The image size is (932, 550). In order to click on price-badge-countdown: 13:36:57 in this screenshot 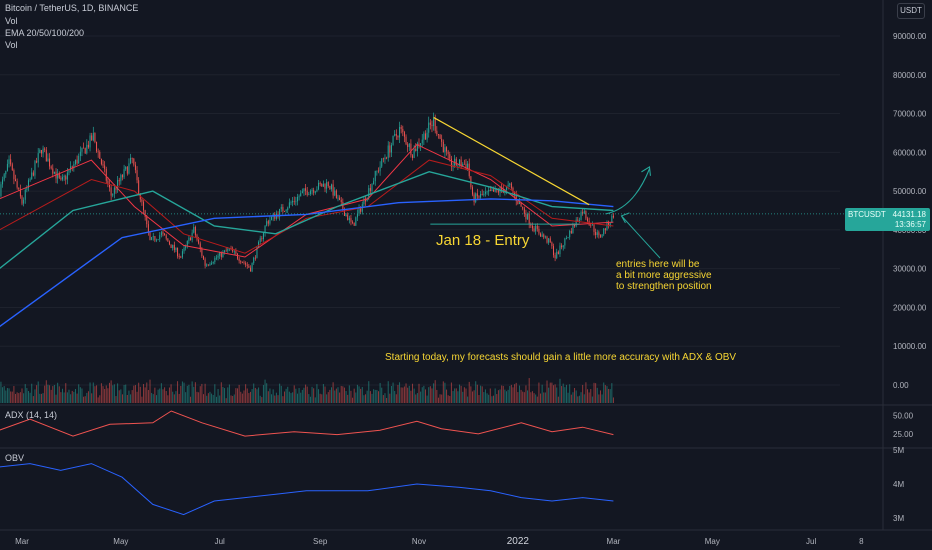, I will do `click(910, 224)`.